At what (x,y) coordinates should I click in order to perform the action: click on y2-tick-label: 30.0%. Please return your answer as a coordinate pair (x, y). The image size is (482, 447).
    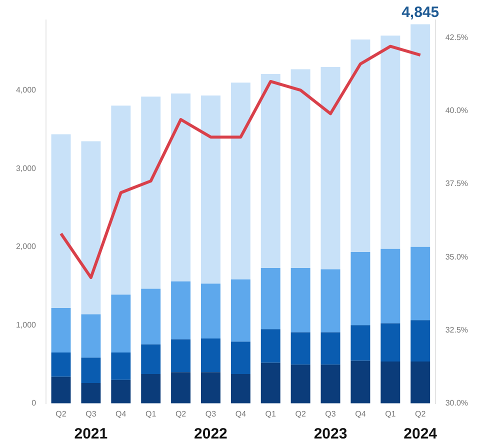
    Looking at the image, I should click on (456, 403).